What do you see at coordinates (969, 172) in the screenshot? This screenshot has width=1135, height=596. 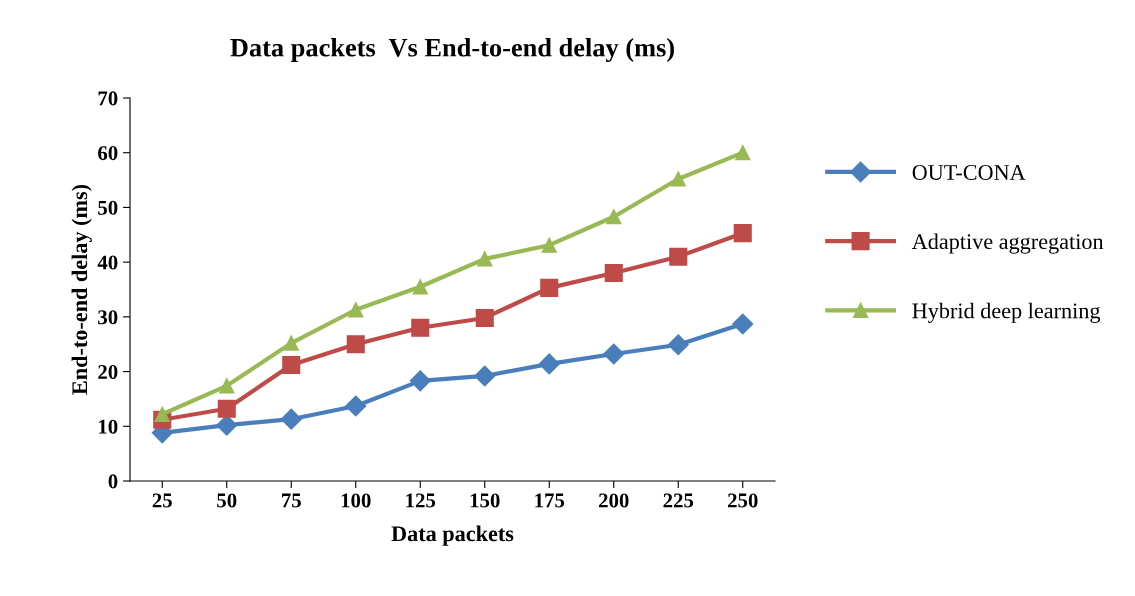 I see `legend-label: OUT-CONA` at bounding box center [969, 172].